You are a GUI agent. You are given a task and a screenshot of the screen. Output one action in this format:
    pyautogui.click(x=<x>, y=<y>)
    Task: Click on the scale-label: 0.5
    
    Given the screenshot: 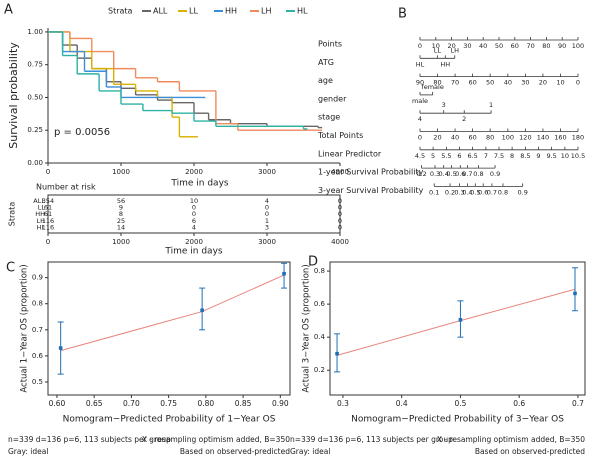 What is the action you would take?
    pyautogui.click(x=451, y=174)
    